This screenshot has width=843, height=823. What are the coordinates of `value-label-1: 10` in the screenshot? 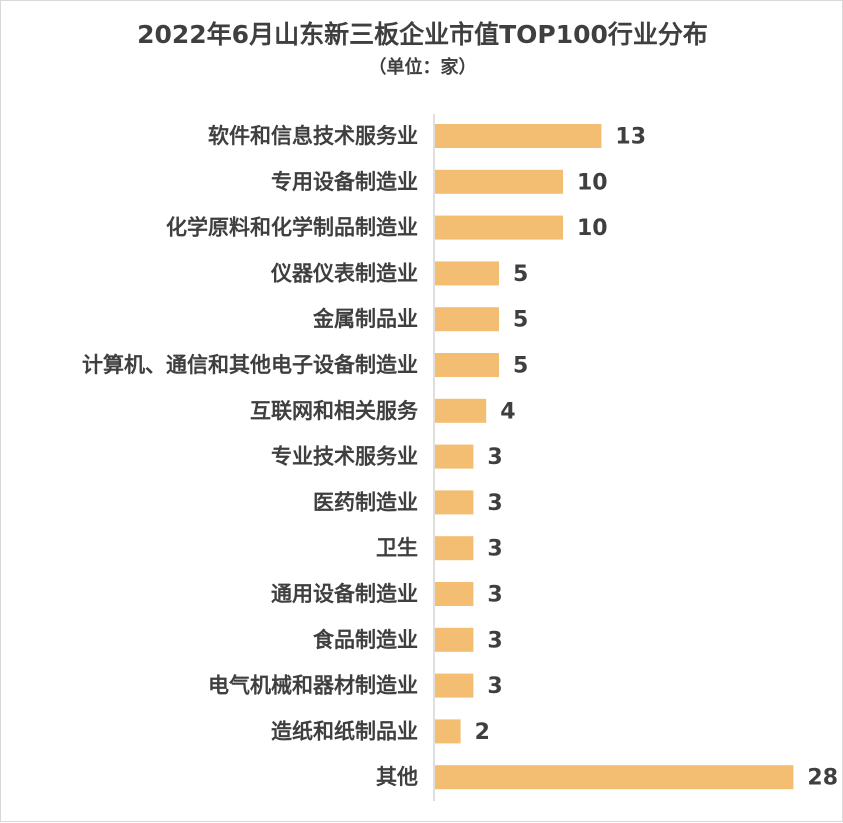 It's located at (592, 182).